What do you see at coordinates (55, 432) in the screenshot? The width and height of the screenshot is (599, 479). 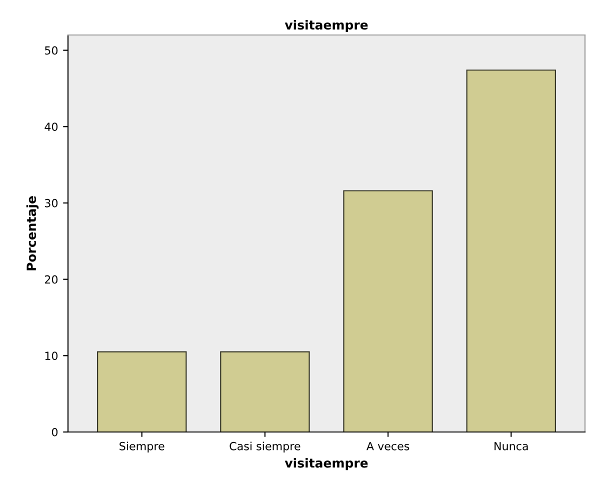 I see `y-tick-label: 0` at bounding box center [55, 432].